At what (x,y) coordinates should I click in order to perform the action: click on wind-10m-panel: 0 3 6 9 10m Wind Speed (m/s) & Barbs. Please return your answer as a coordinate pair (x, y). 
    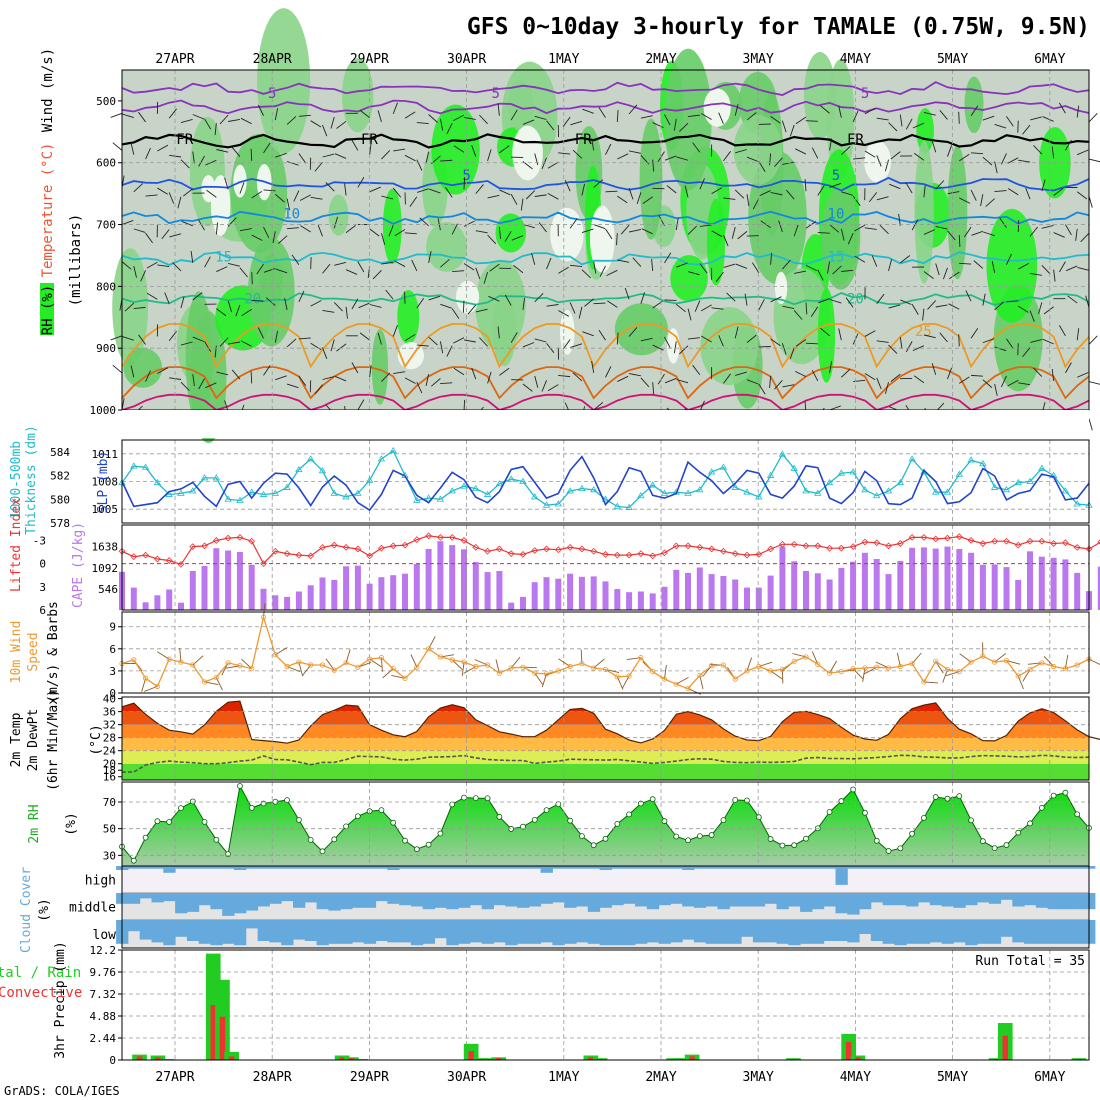
    Looking at the image, I should click on (554, 652).